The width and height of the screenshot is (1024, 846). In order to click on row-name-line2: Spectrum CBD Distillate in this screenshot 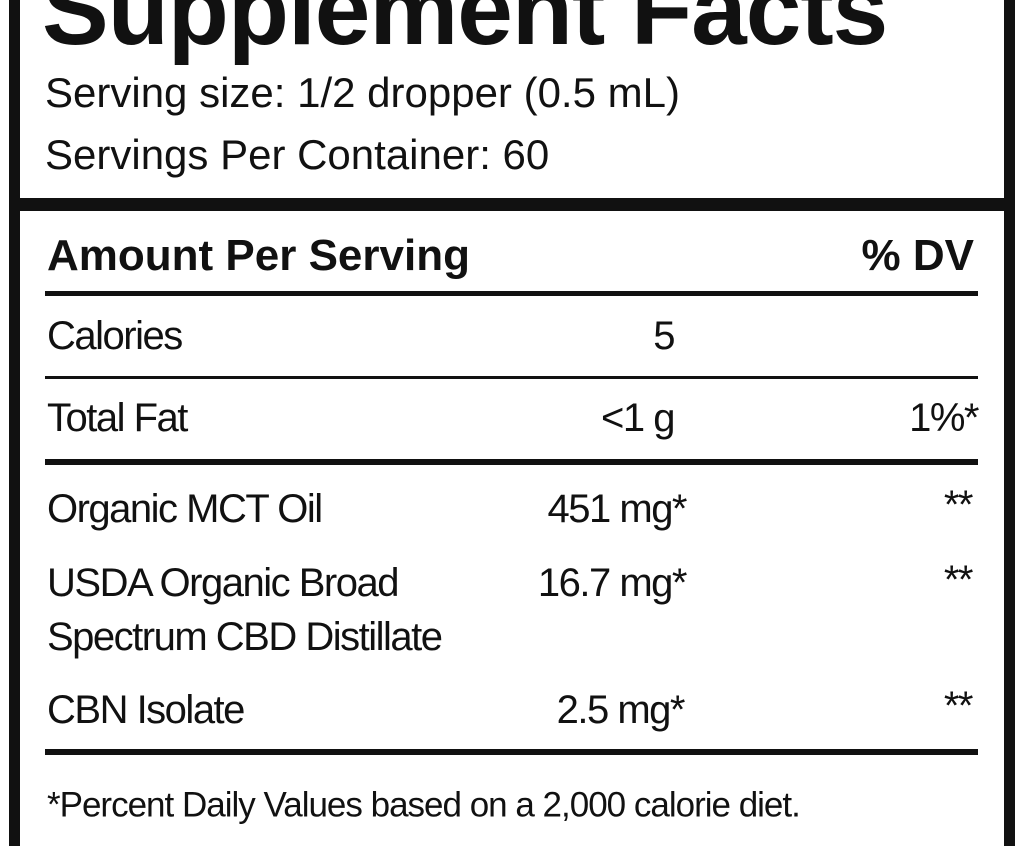, I will do `click(245, 637)`.